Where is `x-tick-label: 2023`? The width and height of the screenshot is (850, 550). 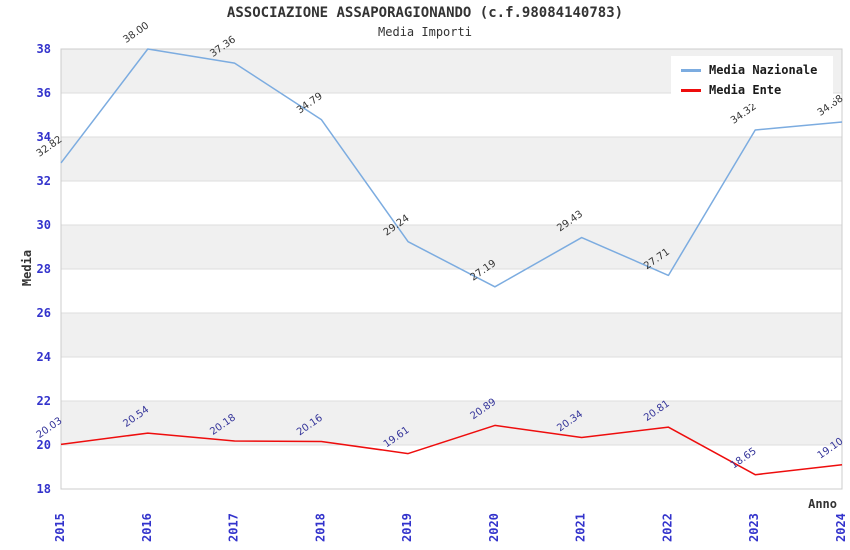
x-tick-label: 2023 is located at coordinates (754, 527).